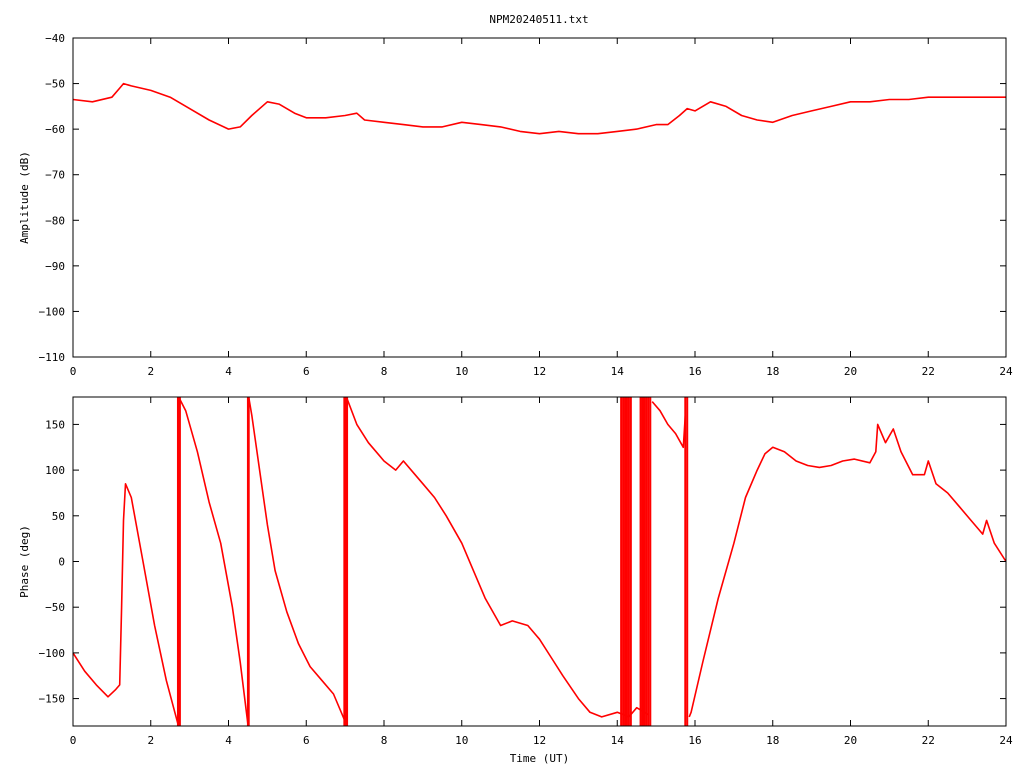  I want to click on phase-x-tick-label: 22, so click(928, 740).